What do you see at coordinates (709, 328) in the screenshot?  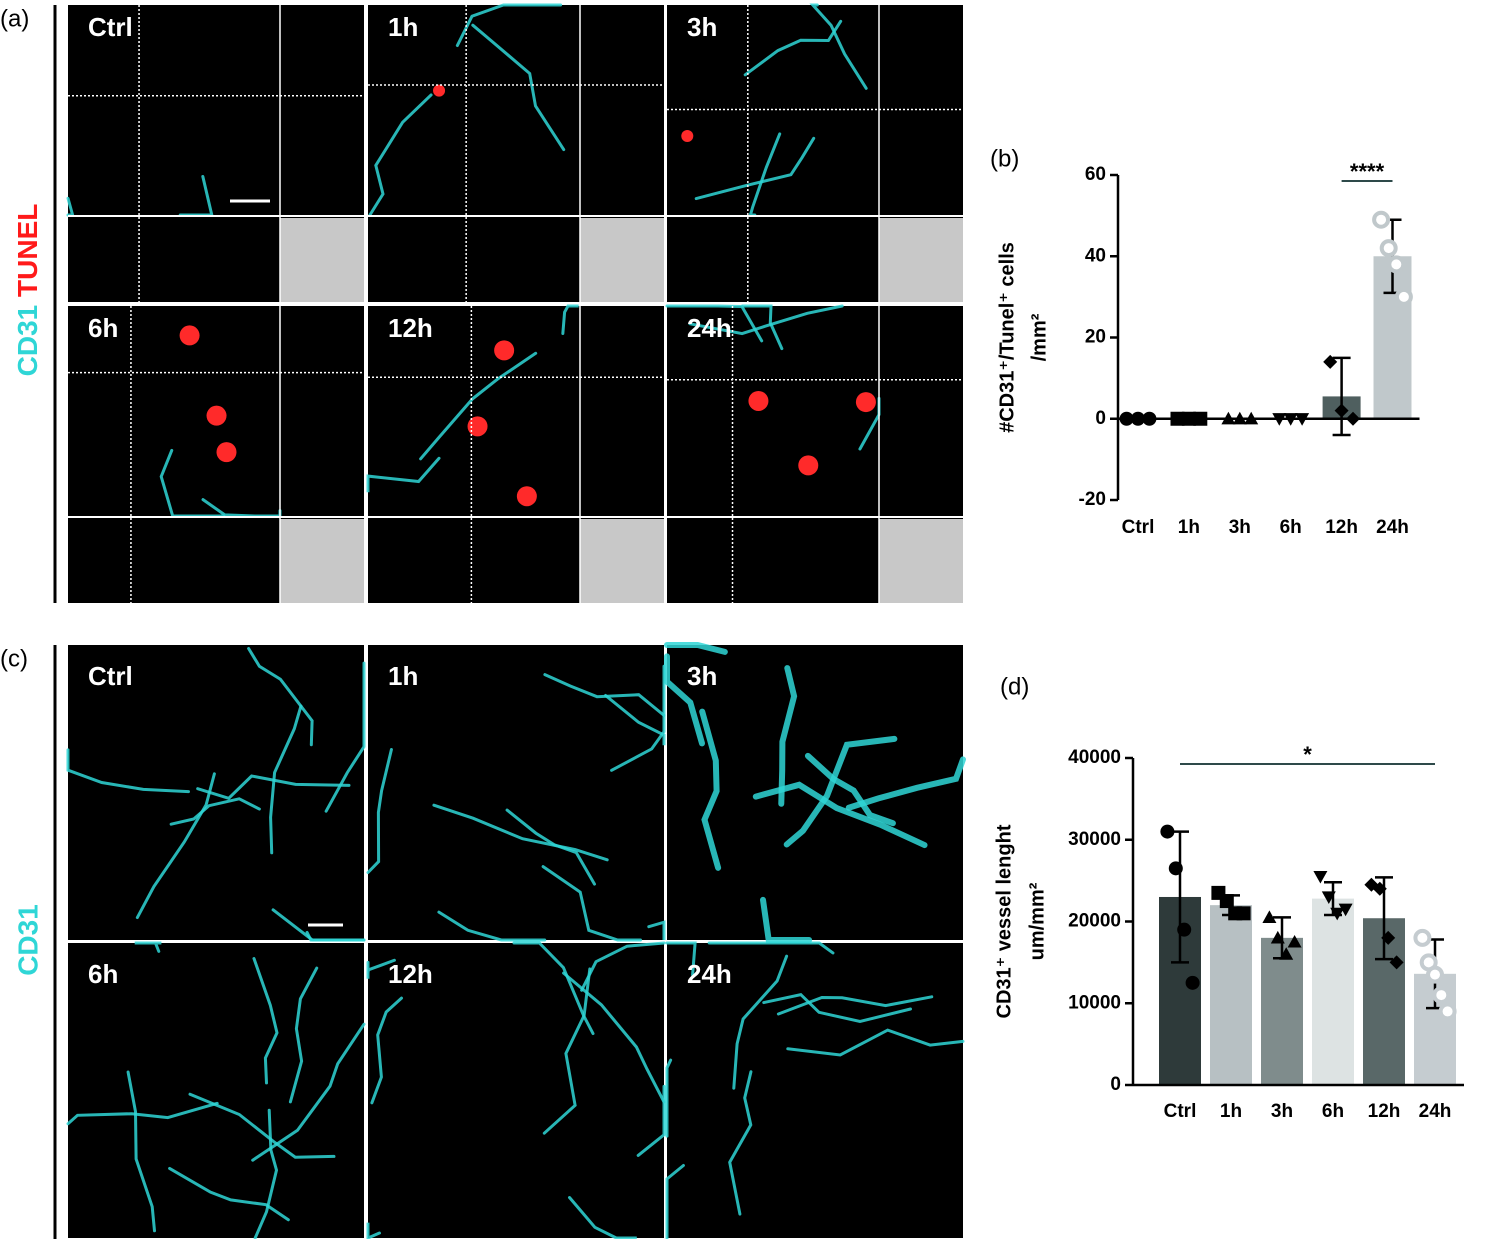 I see `condition-label: 24h` at bounding box center [709, 328].